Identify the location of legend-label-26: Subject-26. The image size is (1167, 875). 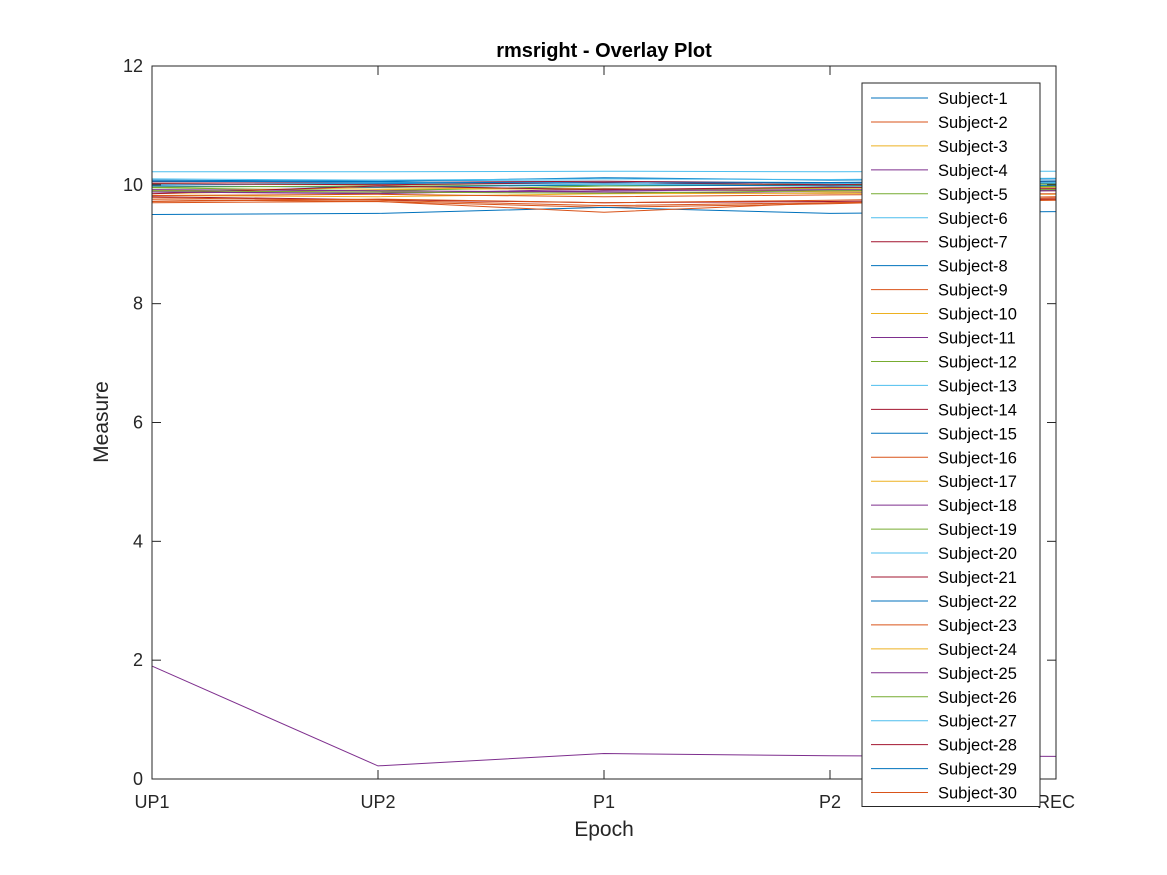
(977, 698).